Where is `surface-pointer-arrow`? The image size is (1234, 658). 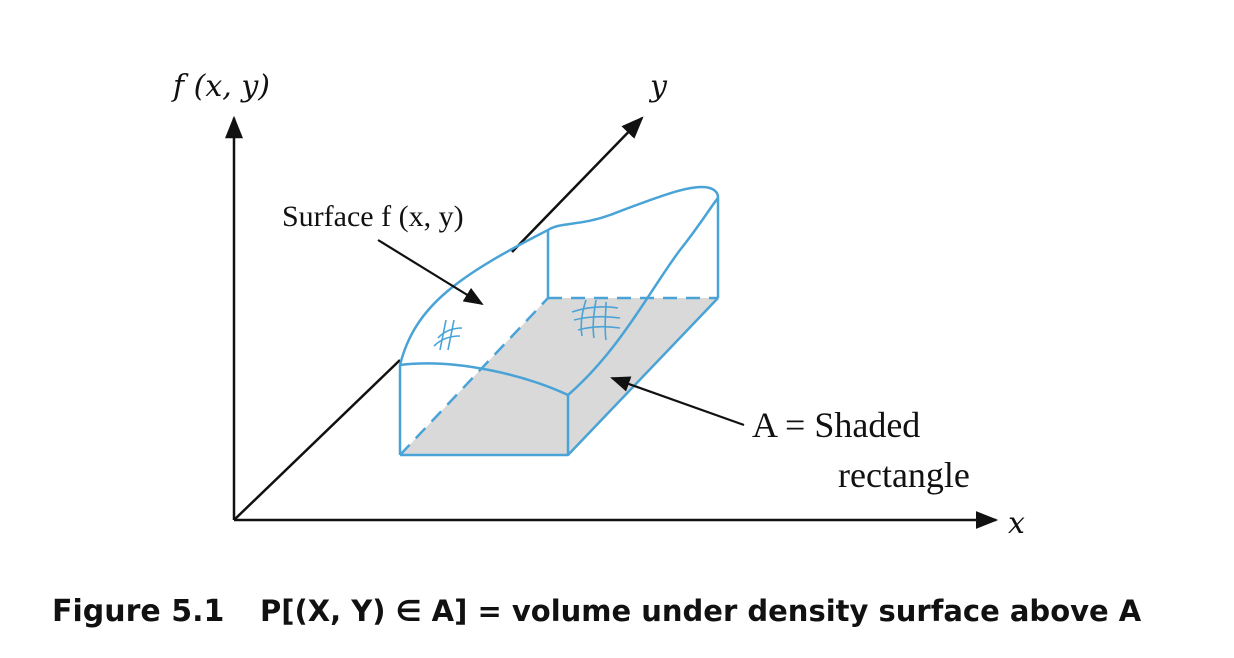 surface-pointer-arrow is located at coordinates (430, 272).